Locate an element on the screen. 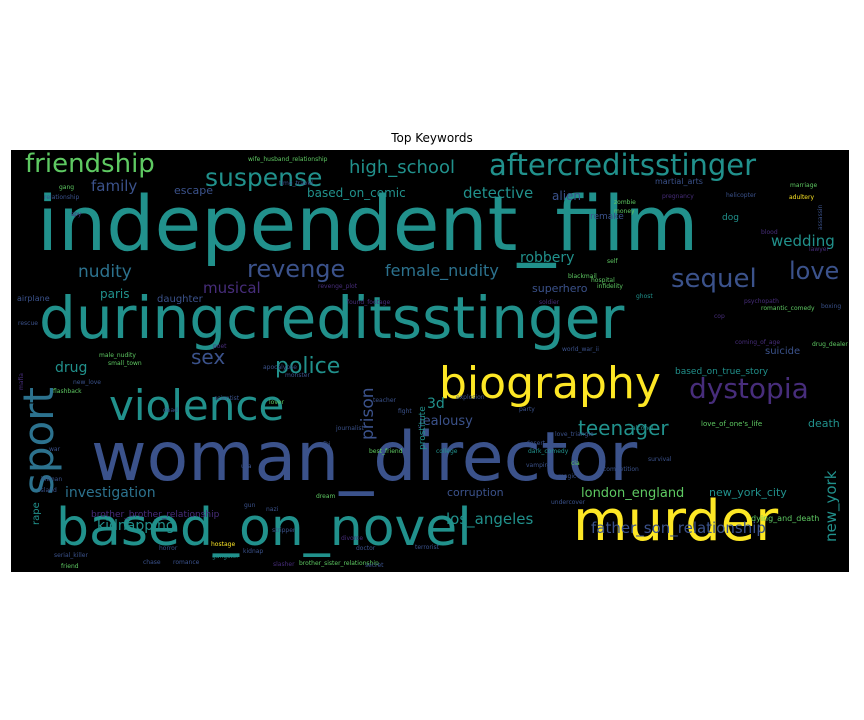  word-nazi: nazi is located at coordinates (272, 509).